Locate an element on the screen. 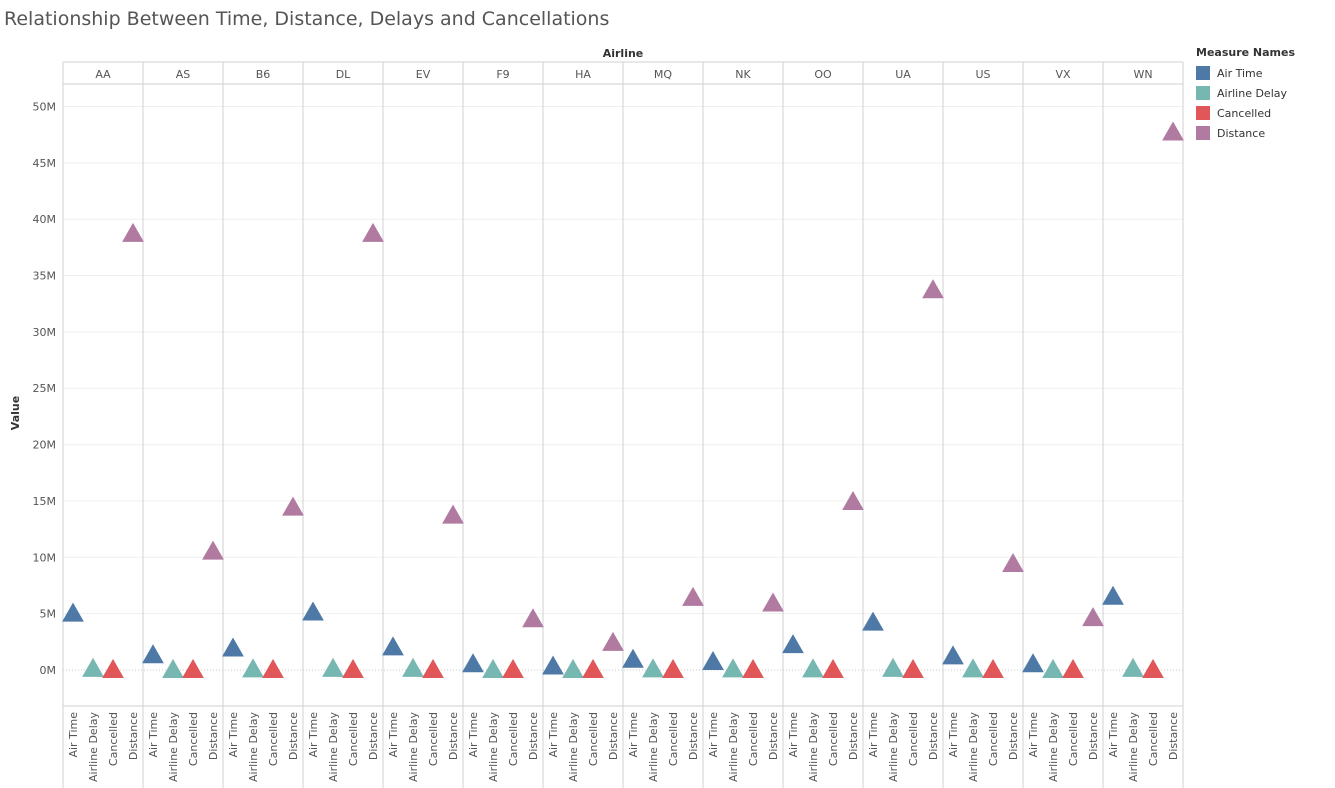 The width and height of the screenshot is (1335, 788). legend-item-air-time: Air Time is located at coordinates (1263, 73).